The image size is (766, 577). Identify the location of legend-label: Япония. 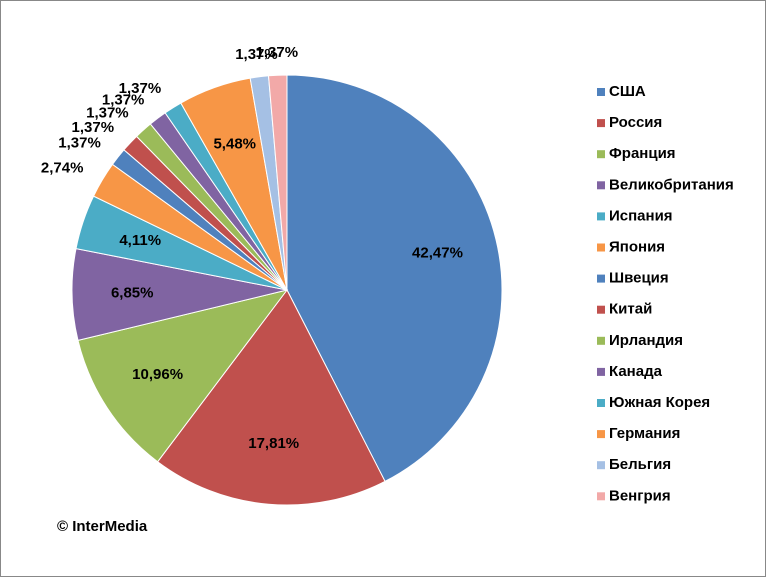
(637, 246).